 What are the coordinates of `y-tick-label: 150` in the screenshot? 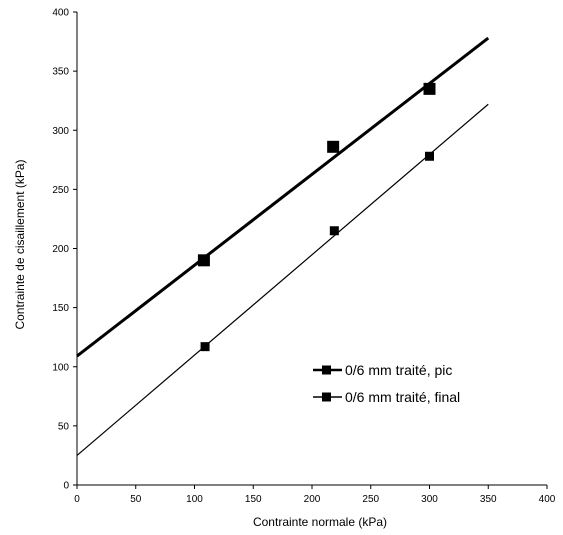 It's located at (60, 308).